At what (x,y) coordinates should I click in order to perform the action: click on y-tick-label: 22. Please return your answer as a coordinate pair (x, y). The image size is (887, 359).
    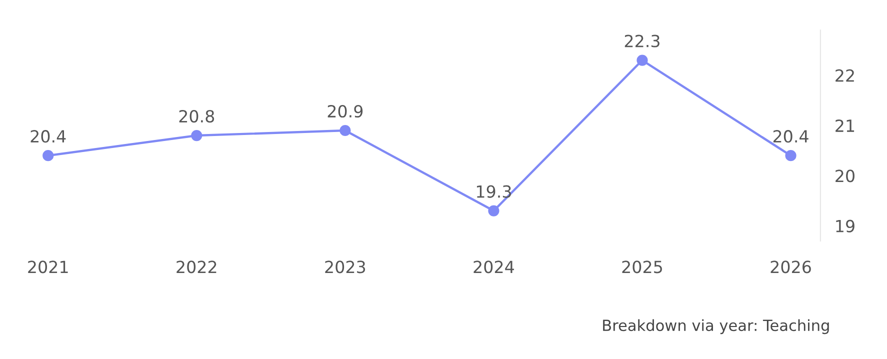
    Looking at the image, I should click on (845, 75).